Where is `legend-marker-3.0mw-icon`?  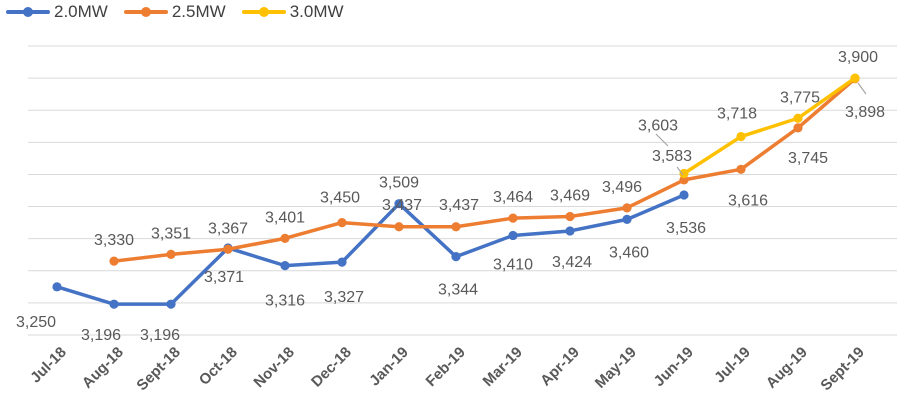
legend-marker-3.0mw-icon is located at coordinates (263, 12).